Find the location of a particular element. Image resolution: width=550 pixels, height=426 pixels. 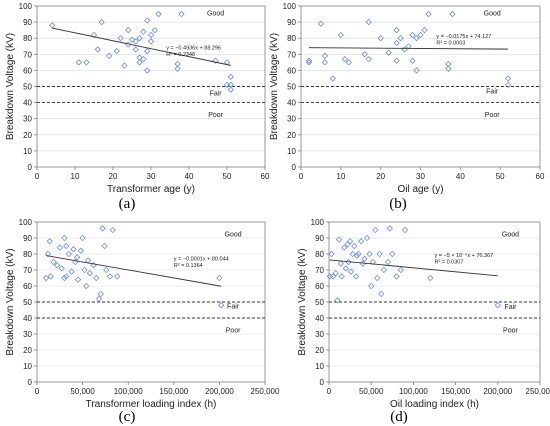

panel-caption: (a) is located at coordinates (127, 204).